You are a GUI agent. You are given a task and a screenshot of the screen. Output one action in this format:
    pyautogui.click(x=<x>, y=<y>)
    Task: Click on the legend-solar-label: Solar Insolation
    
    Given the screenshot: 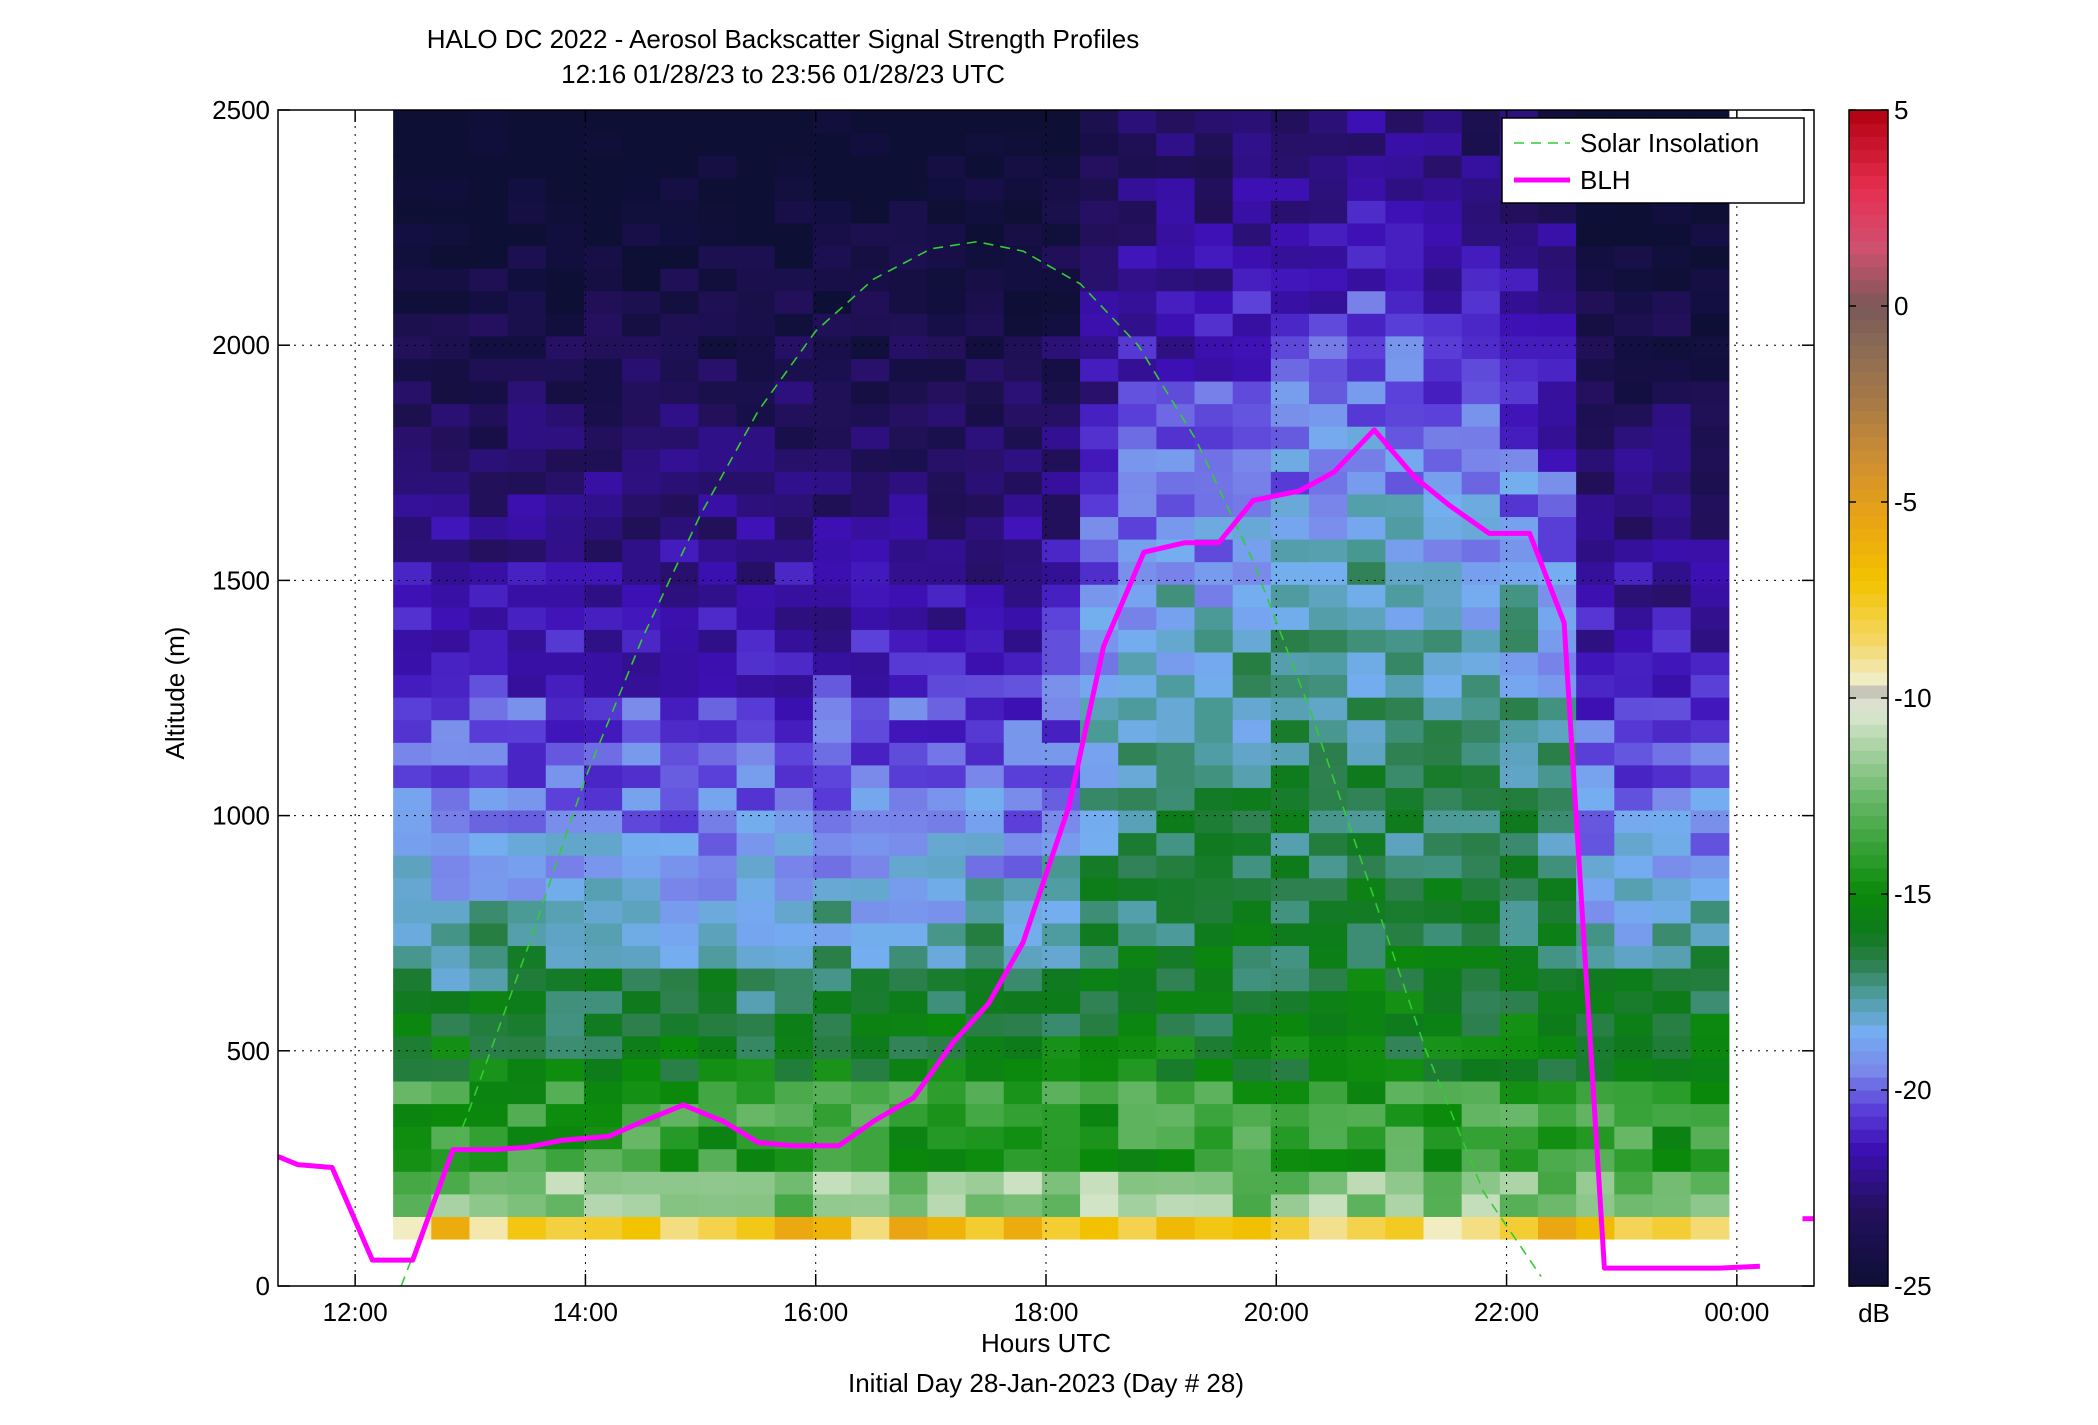 What is the action you would take?
    pyautogui.click(x=1669, y=143)
    